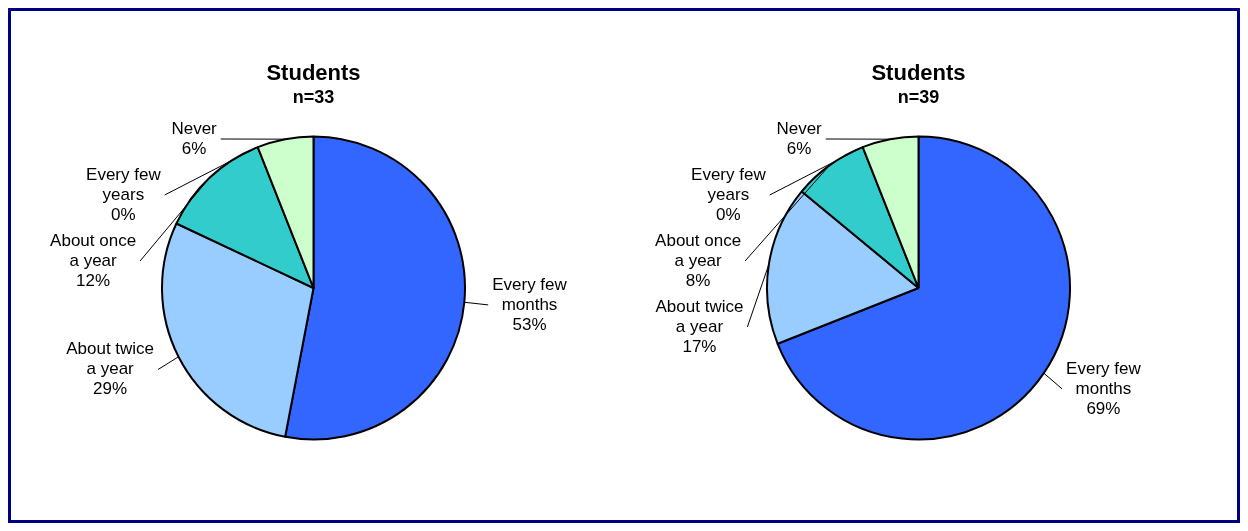  I want to click on data-label: 69%, so click(1103, 408).